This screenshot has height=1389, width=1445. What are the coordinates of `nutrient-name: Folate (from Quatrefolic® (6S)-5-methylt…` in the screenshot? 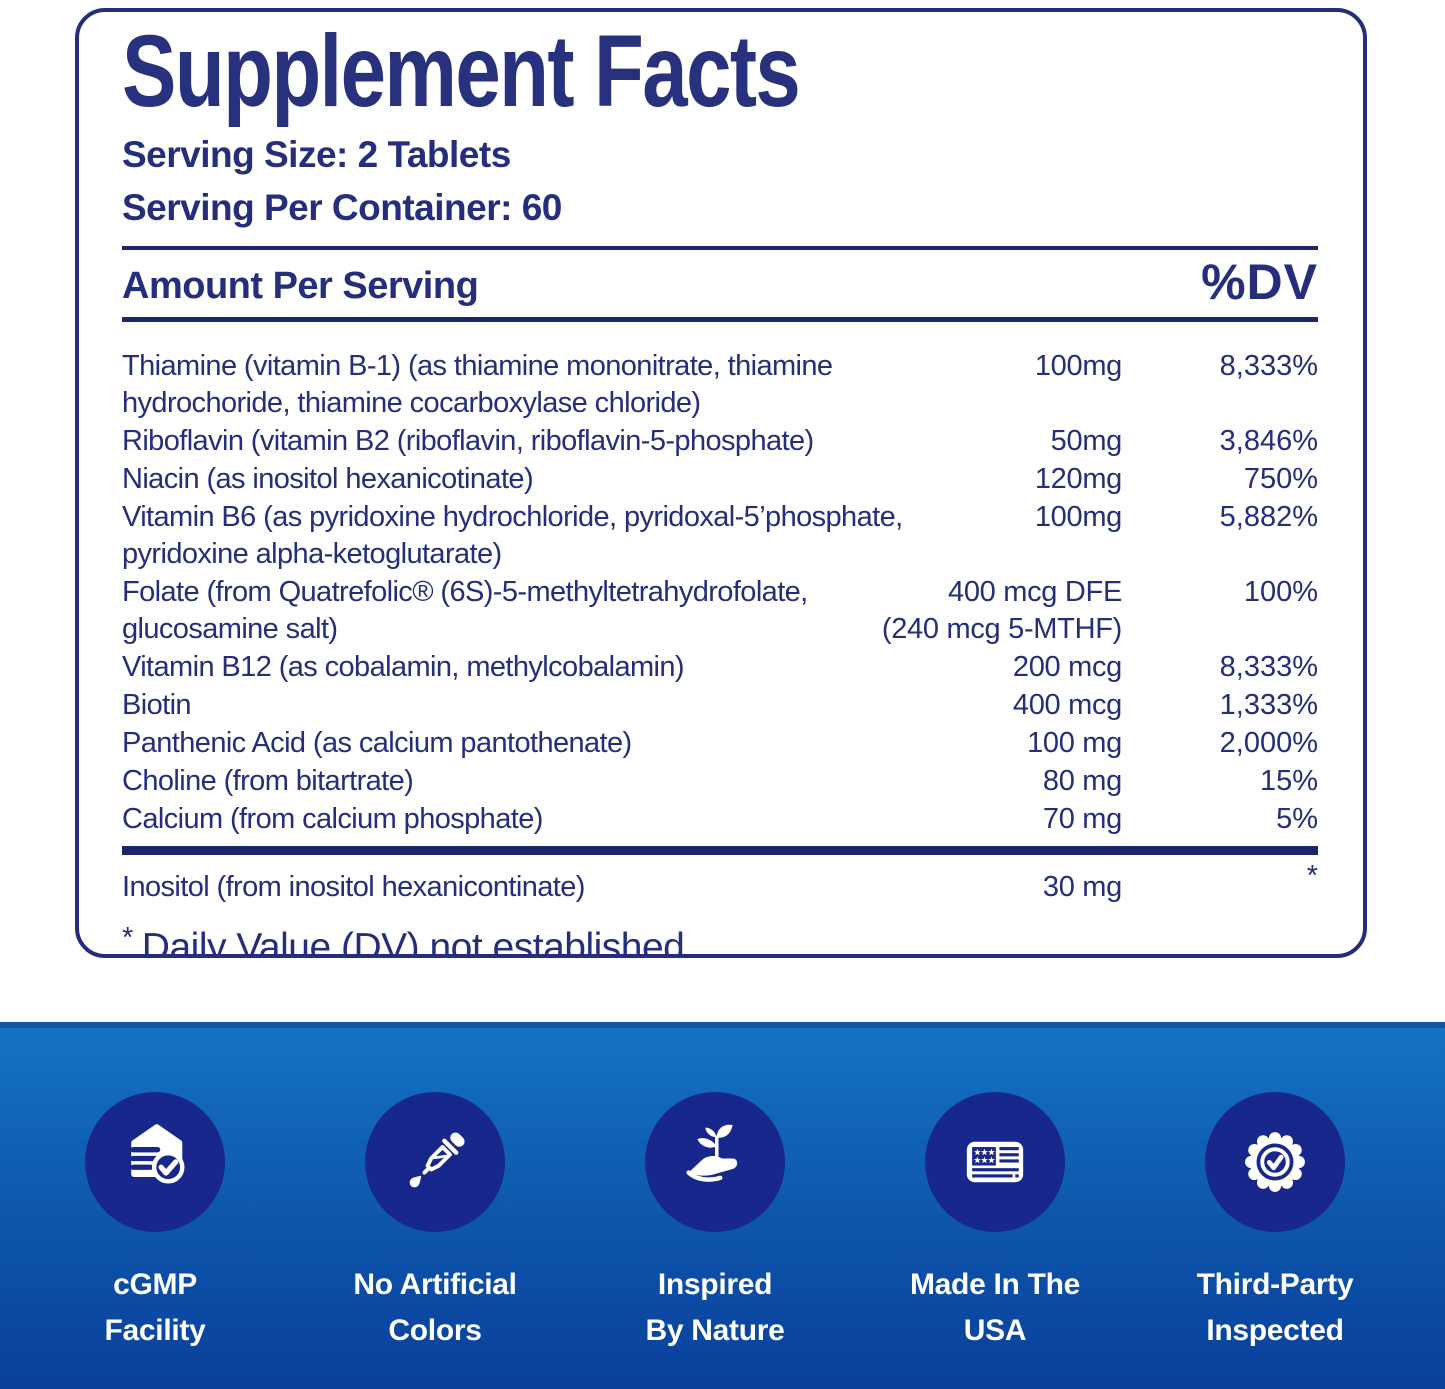 It's located at (465, 610).